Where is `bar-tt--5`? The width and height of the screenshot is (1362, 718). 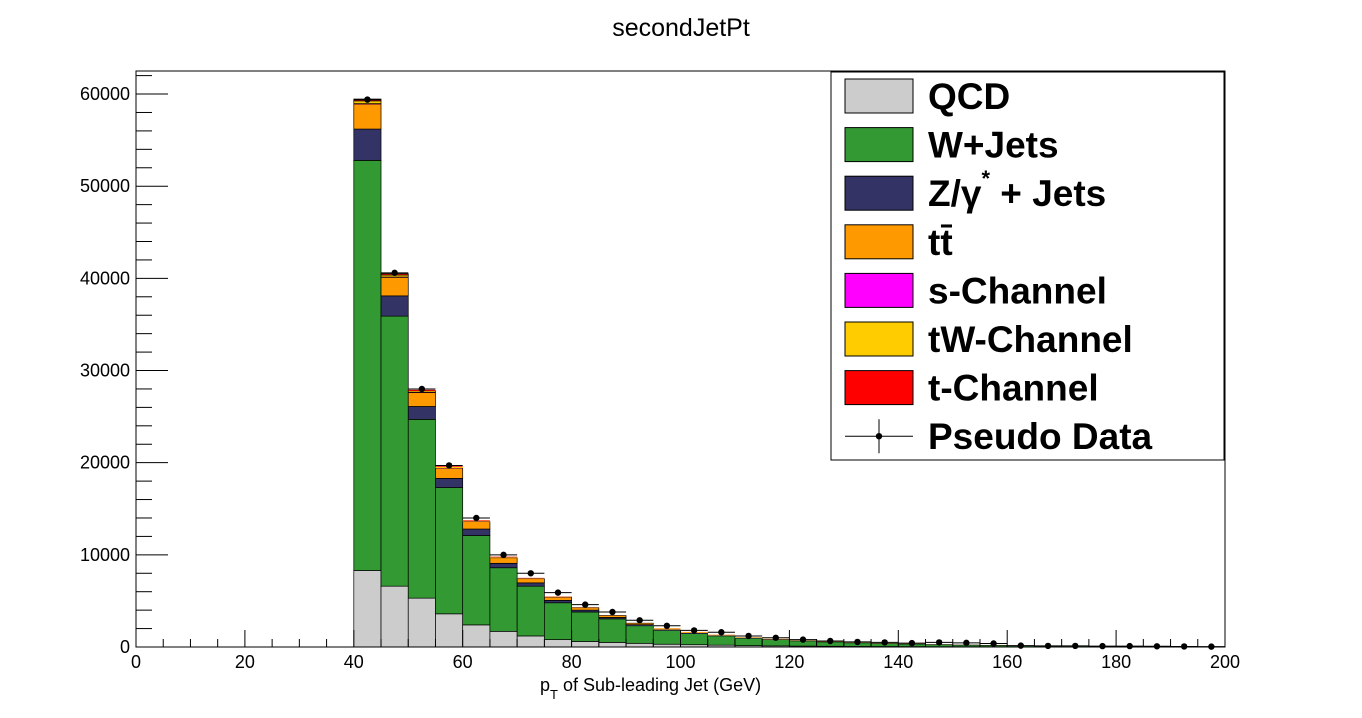
bar-tt--5 is located at coordinates (503, 560).